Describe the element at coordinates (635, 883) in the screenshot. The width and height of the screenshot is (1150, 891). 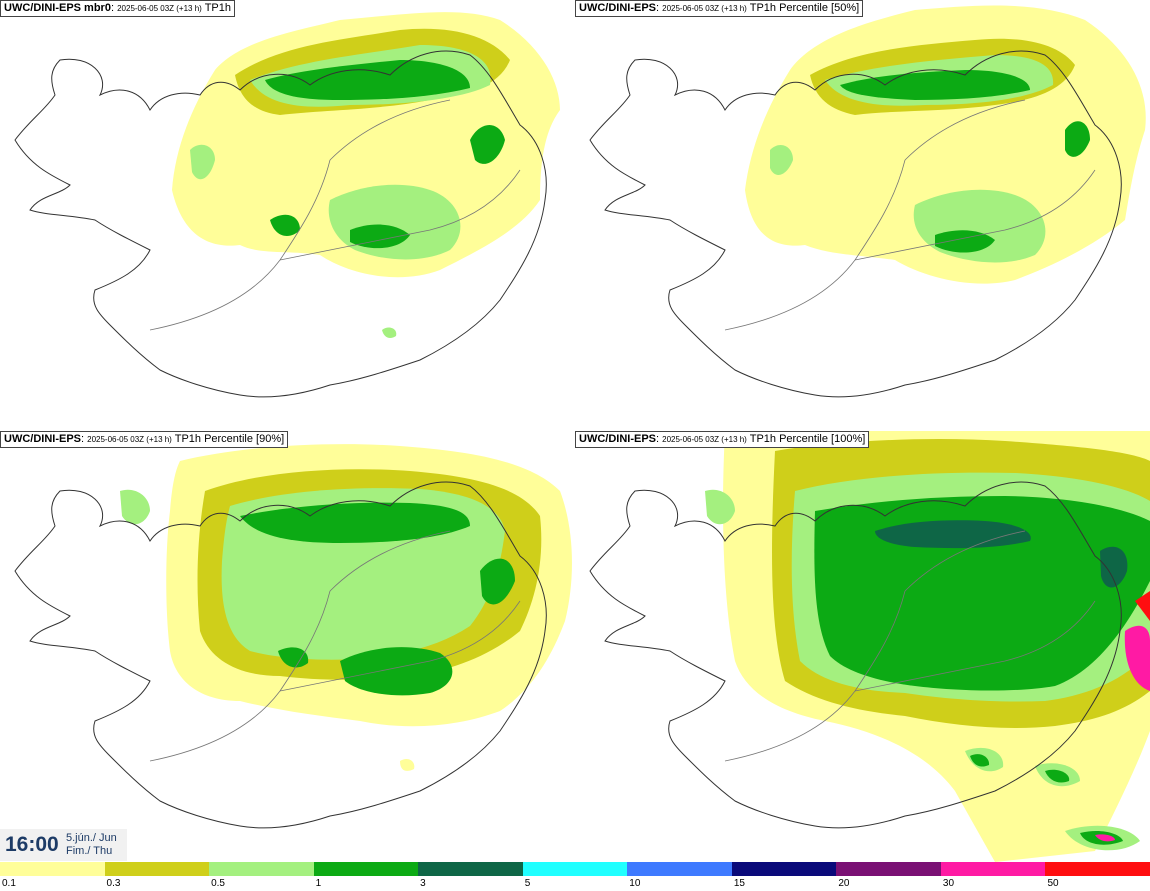
I see `legend-tick-label: 10` at that location.